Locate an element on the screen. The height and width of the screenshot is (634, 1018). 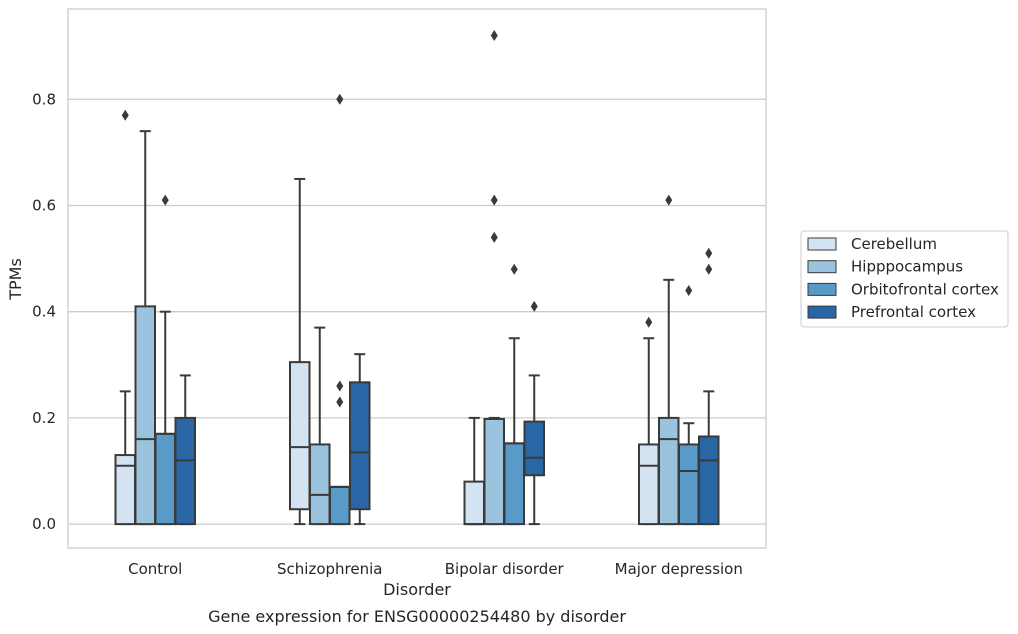
legend-frame is located at coordinates (904, 279).